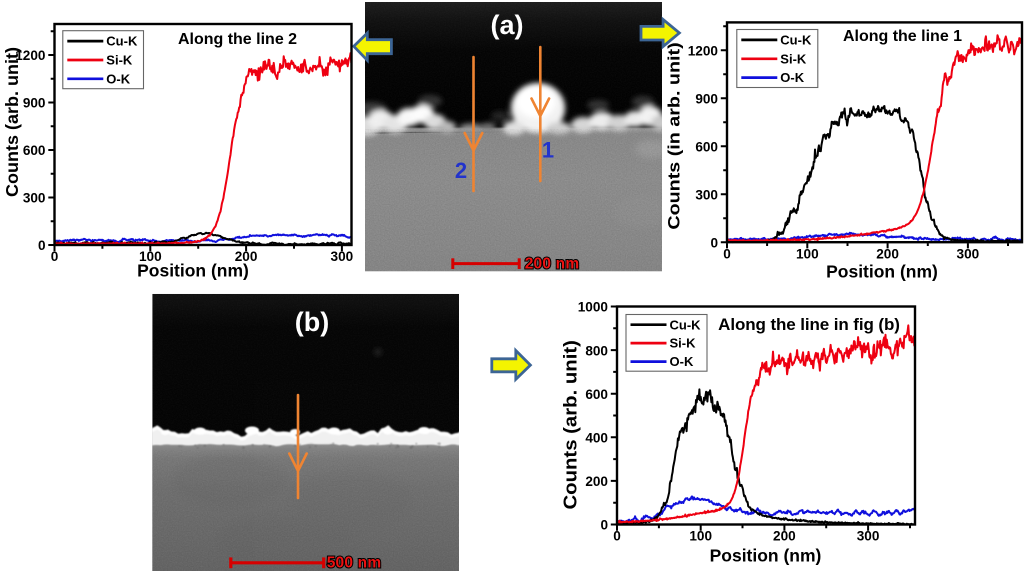 The width and height of the screenshot is (1024, 571). I want to click on svg-text: Counts (in arb. unit), so click(673, 135).